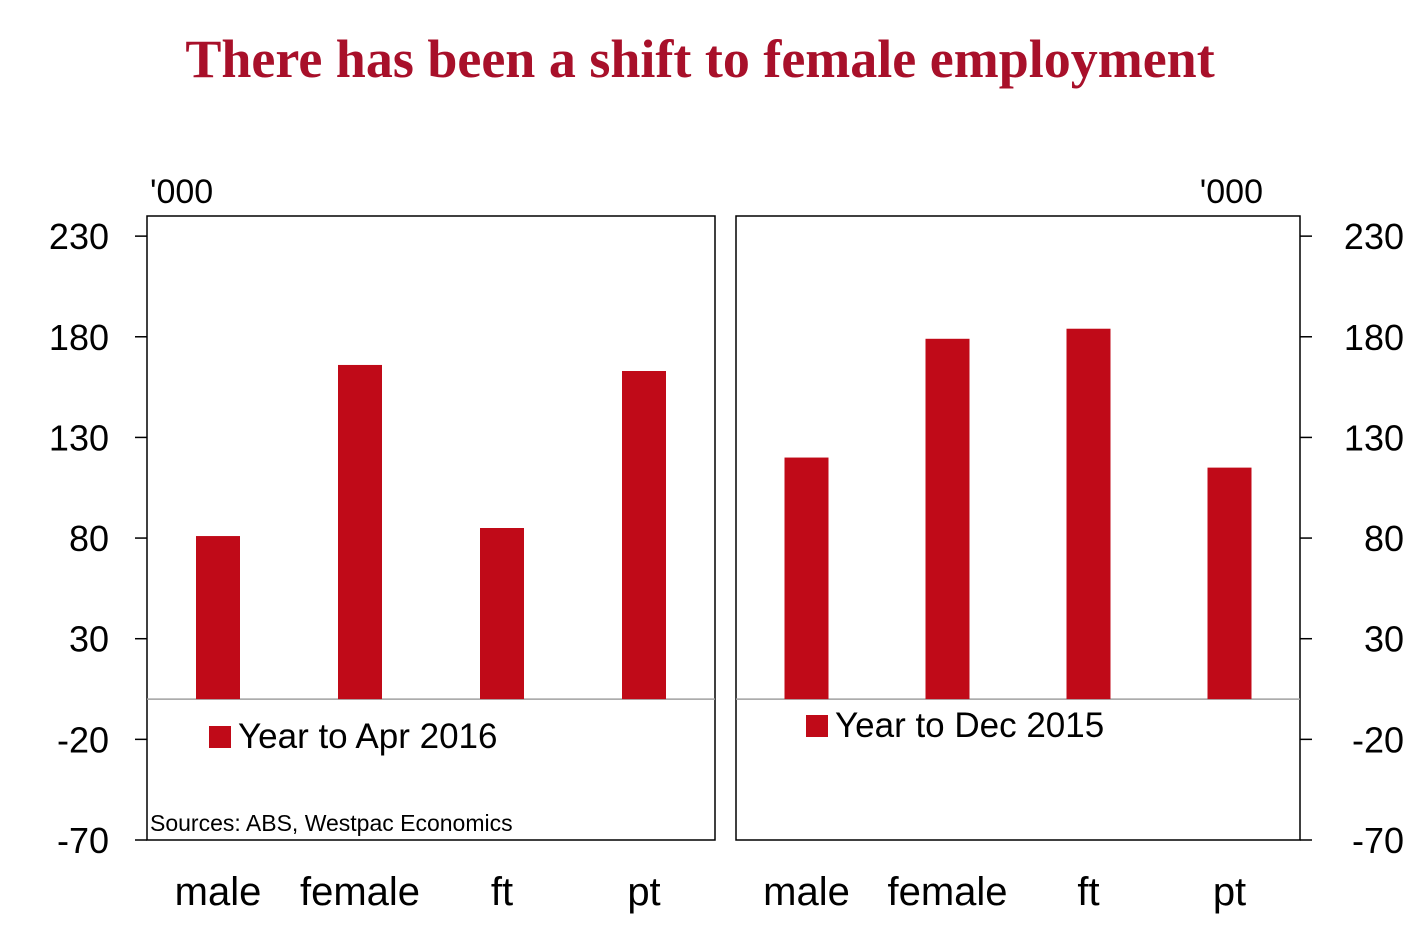  Describe the element at coordinates (79, 236) in the screenshot. I see `panel-1-y-tick-label: 230` at that location.